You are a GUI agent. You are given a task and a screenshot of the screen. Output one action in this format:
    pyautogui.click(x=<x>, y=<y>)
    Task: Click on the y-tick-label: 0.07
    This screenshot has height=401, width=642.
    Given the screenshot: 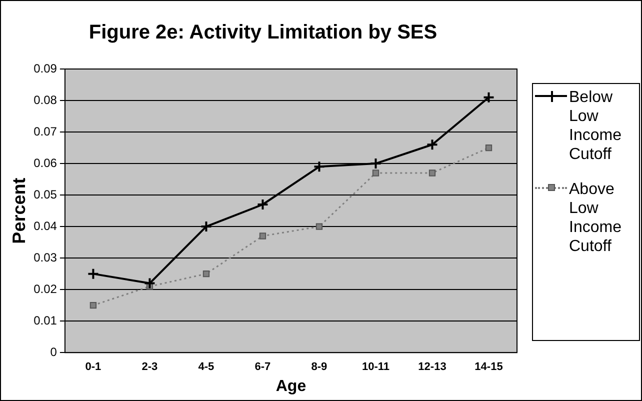 What is the action you would take?
    pyautogui.click(x=46, y=131)
    